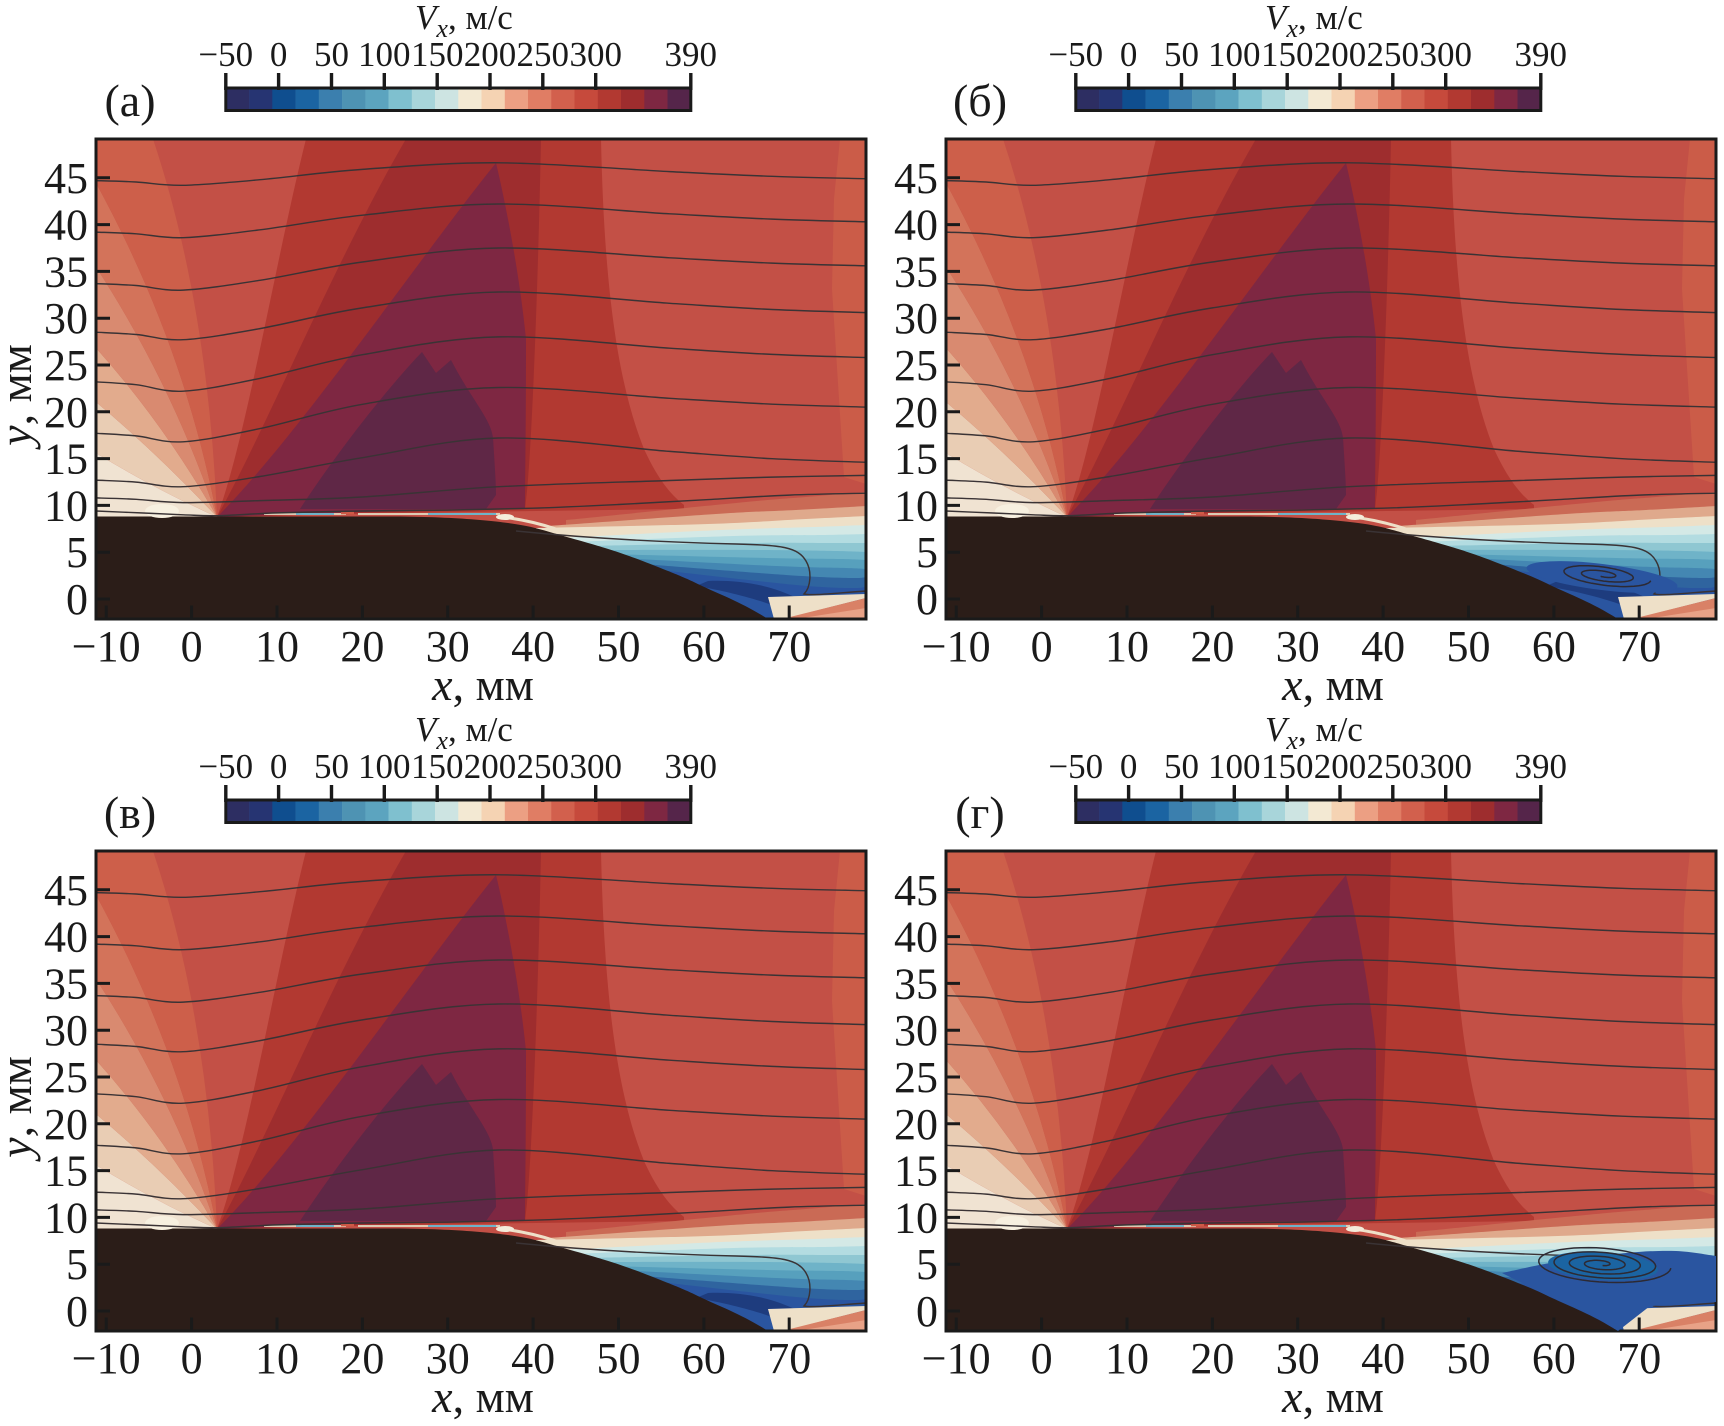 Image resolution: width=1724 pixels, height=1426 pixels. What do you see at coordinates (130, 812) in the screenshot?
I see `svg-text: (в)` at bounding box center [130, 812].